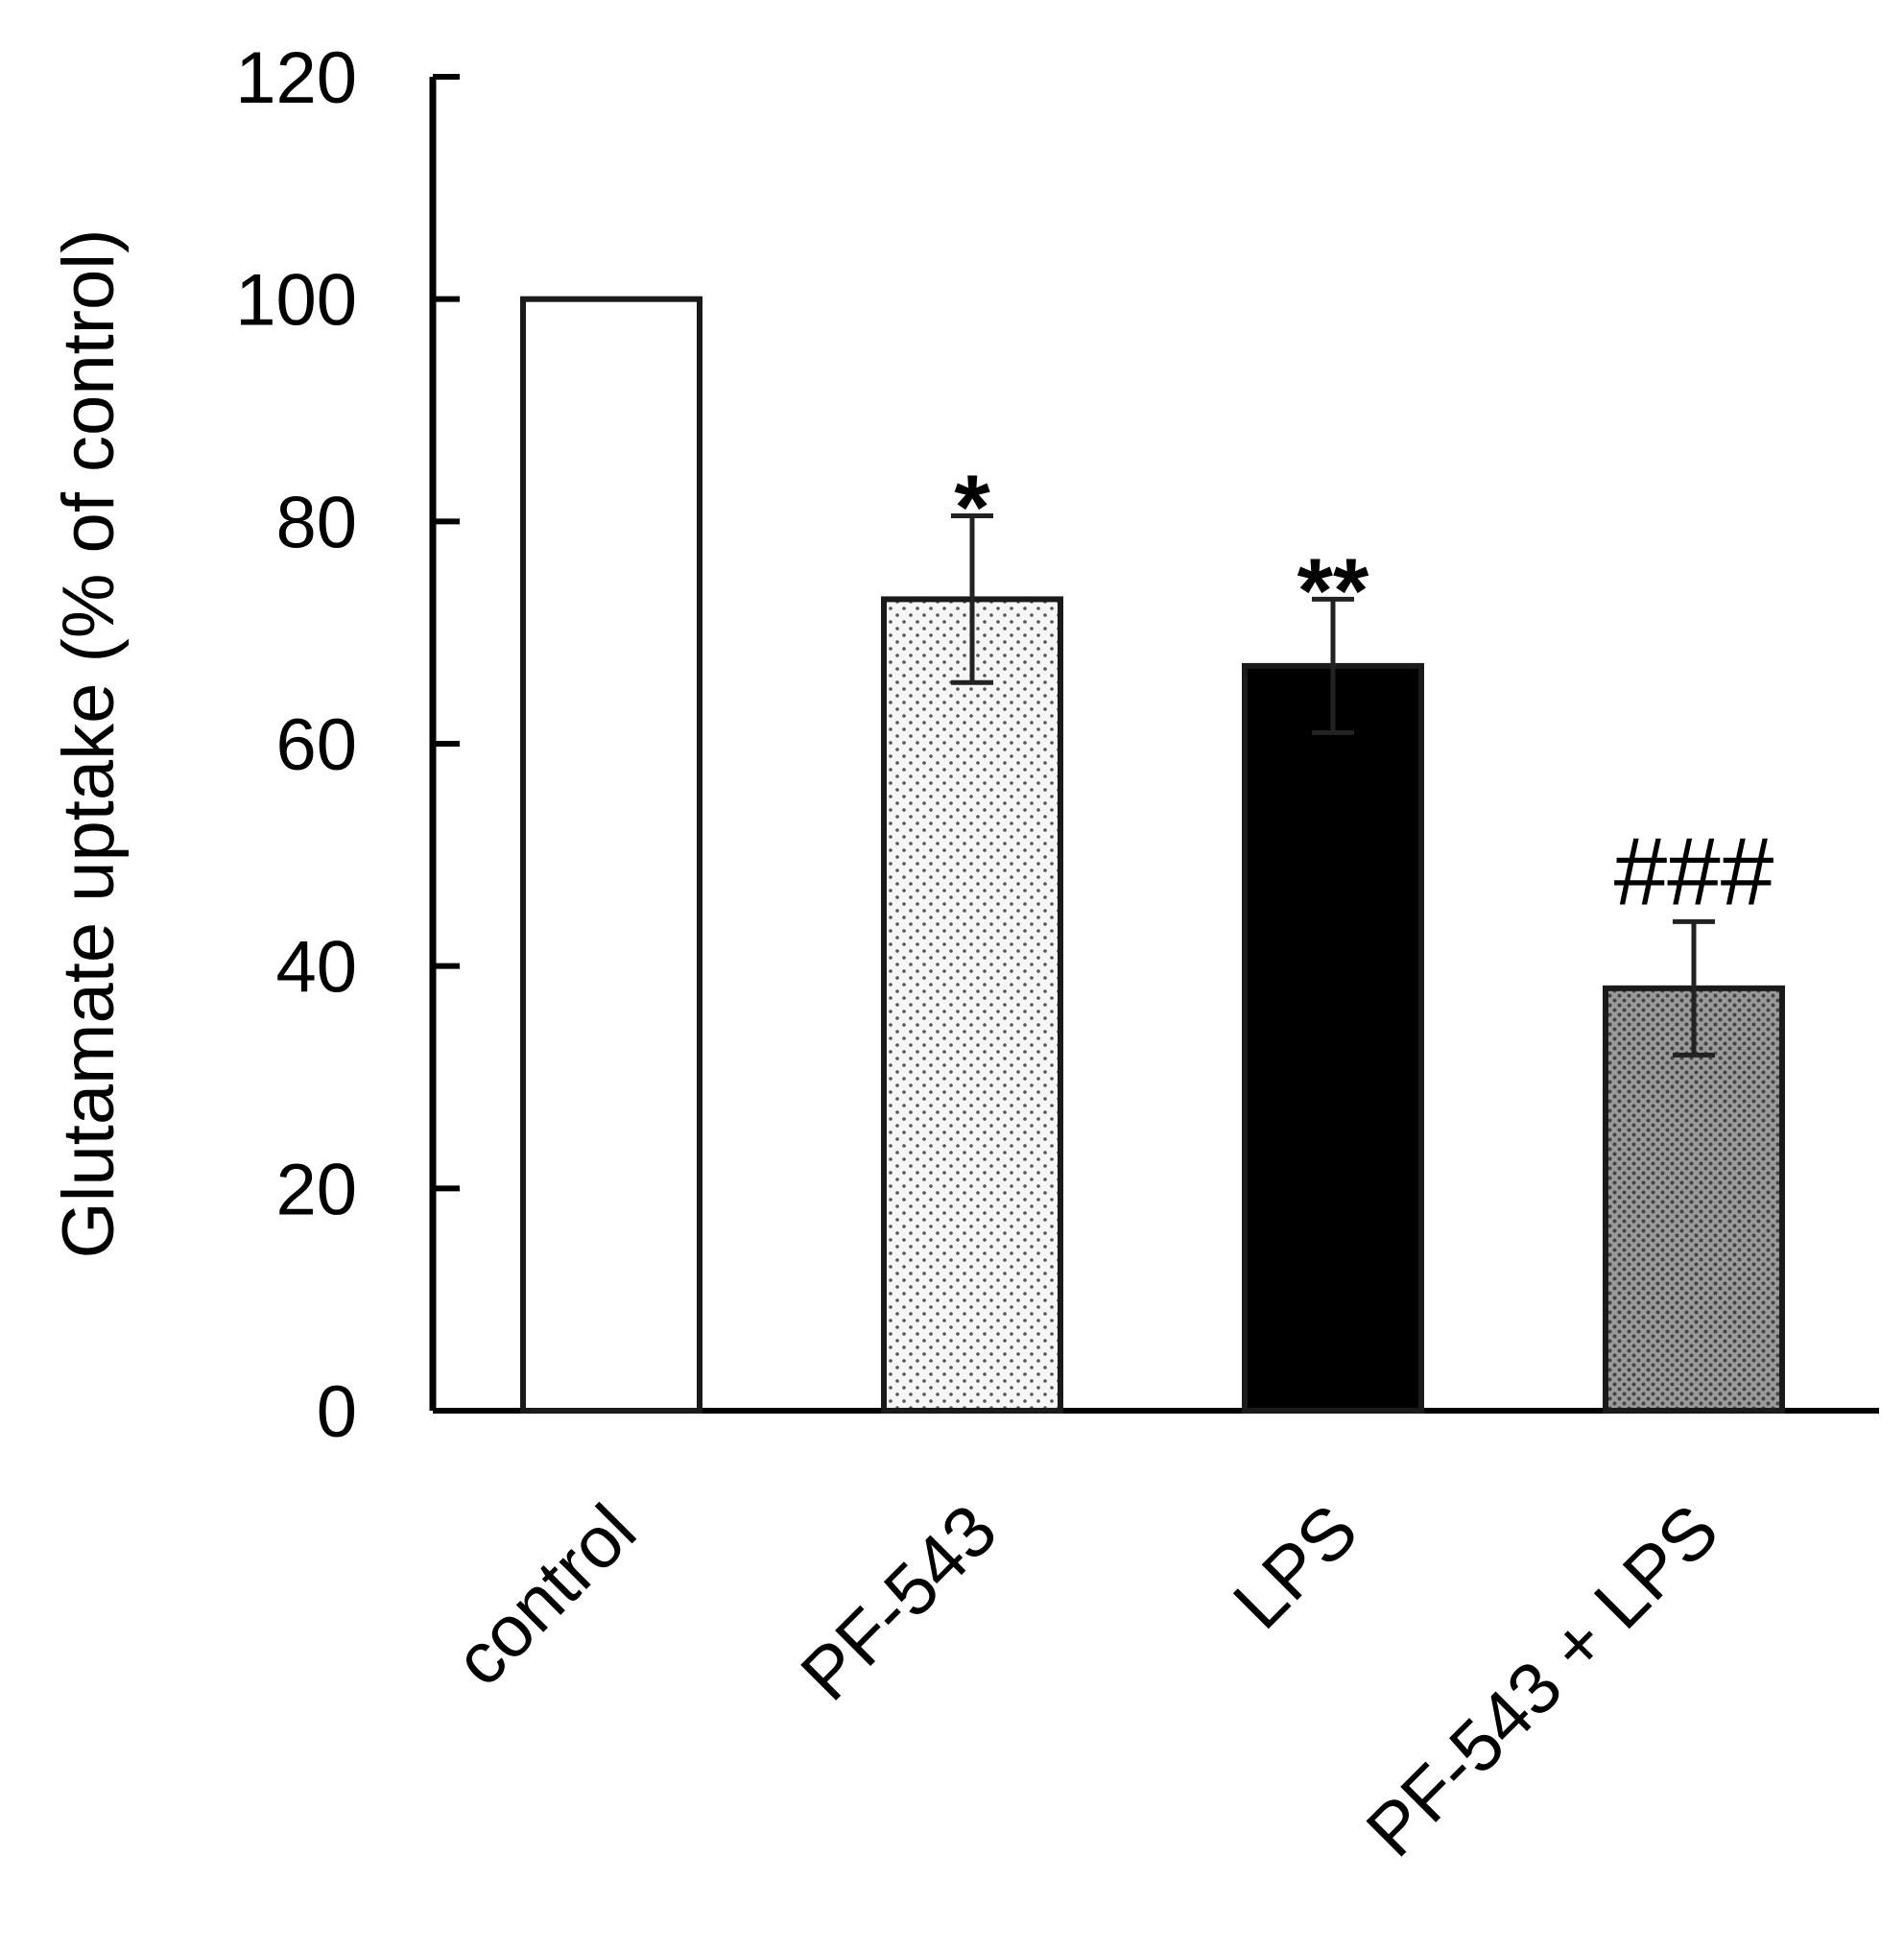 This screenshot has height=1951, width=1904. Describe the element at coordinates (296, 301) in the screenshot. I see `y-tick-label: 100` at that location.